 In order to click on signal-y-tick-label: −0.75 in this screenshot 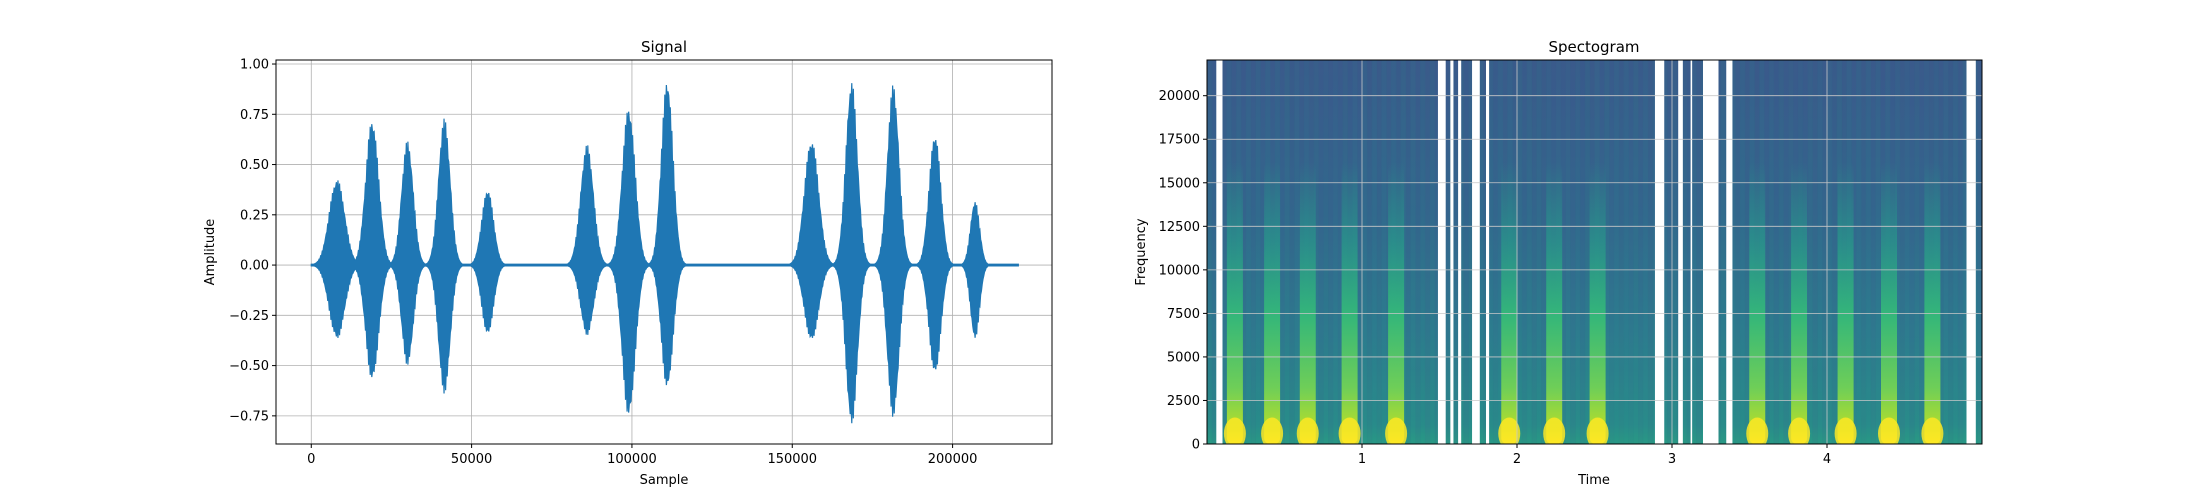, I will do `click(249, 416)`.